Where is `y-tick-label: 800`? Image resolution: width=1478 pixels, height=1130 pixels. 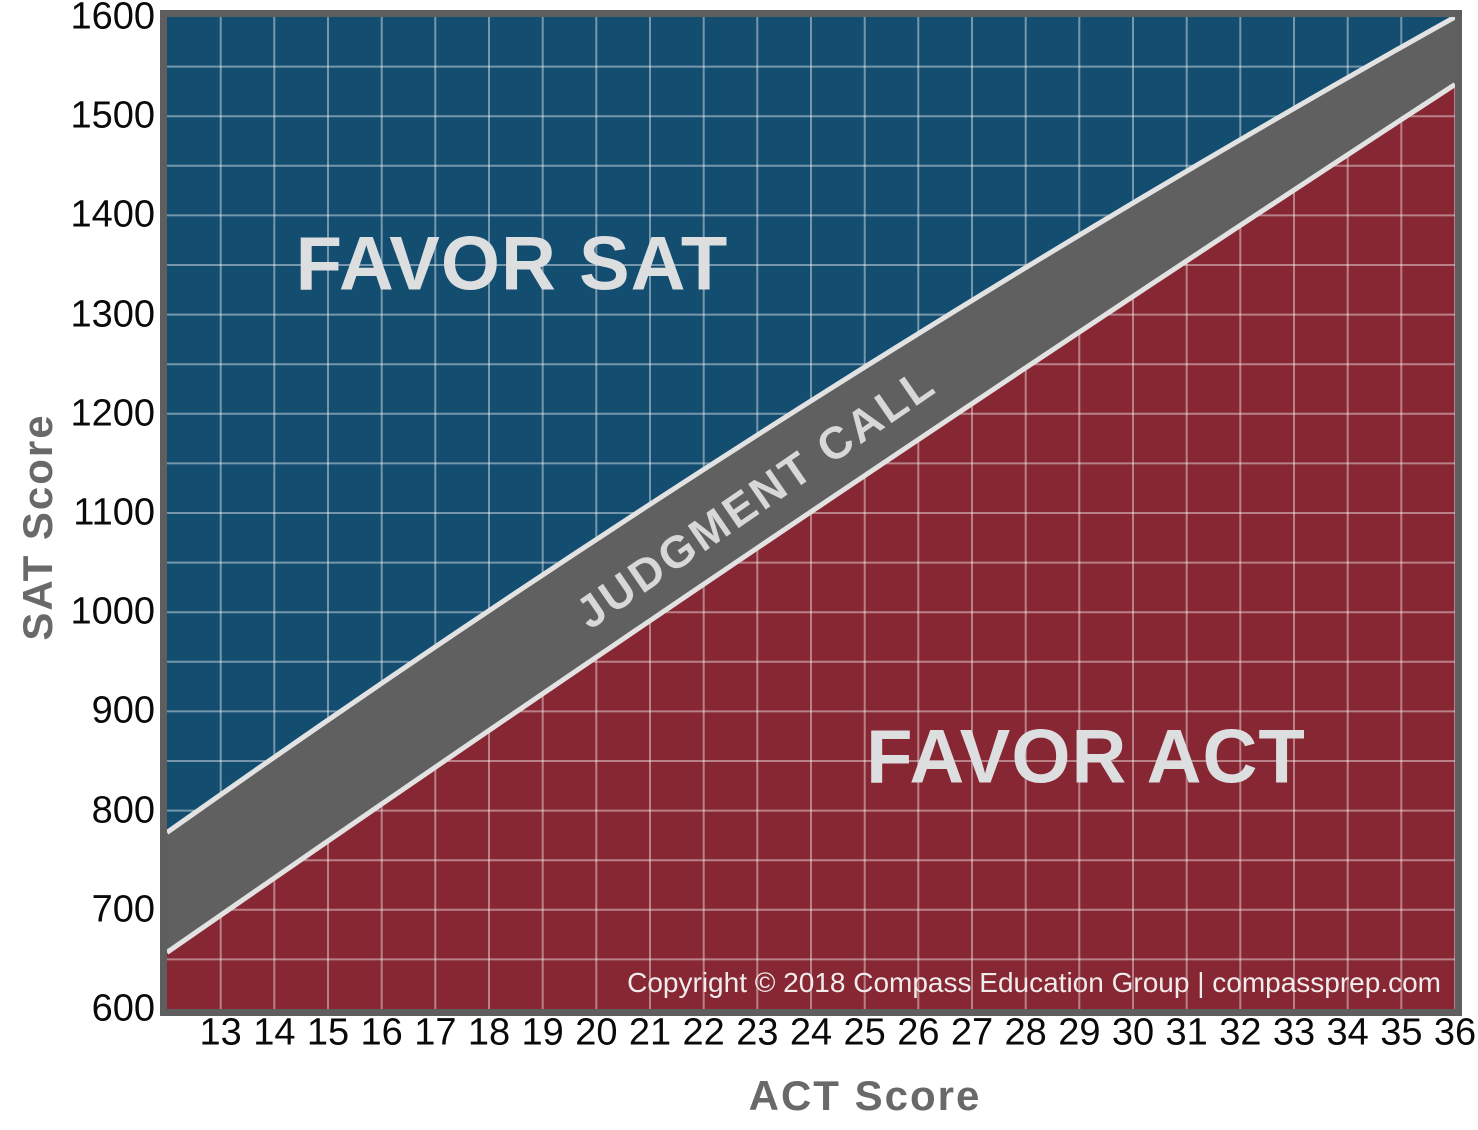 y-tick-label: 800 is located at coordinates (123, 810).